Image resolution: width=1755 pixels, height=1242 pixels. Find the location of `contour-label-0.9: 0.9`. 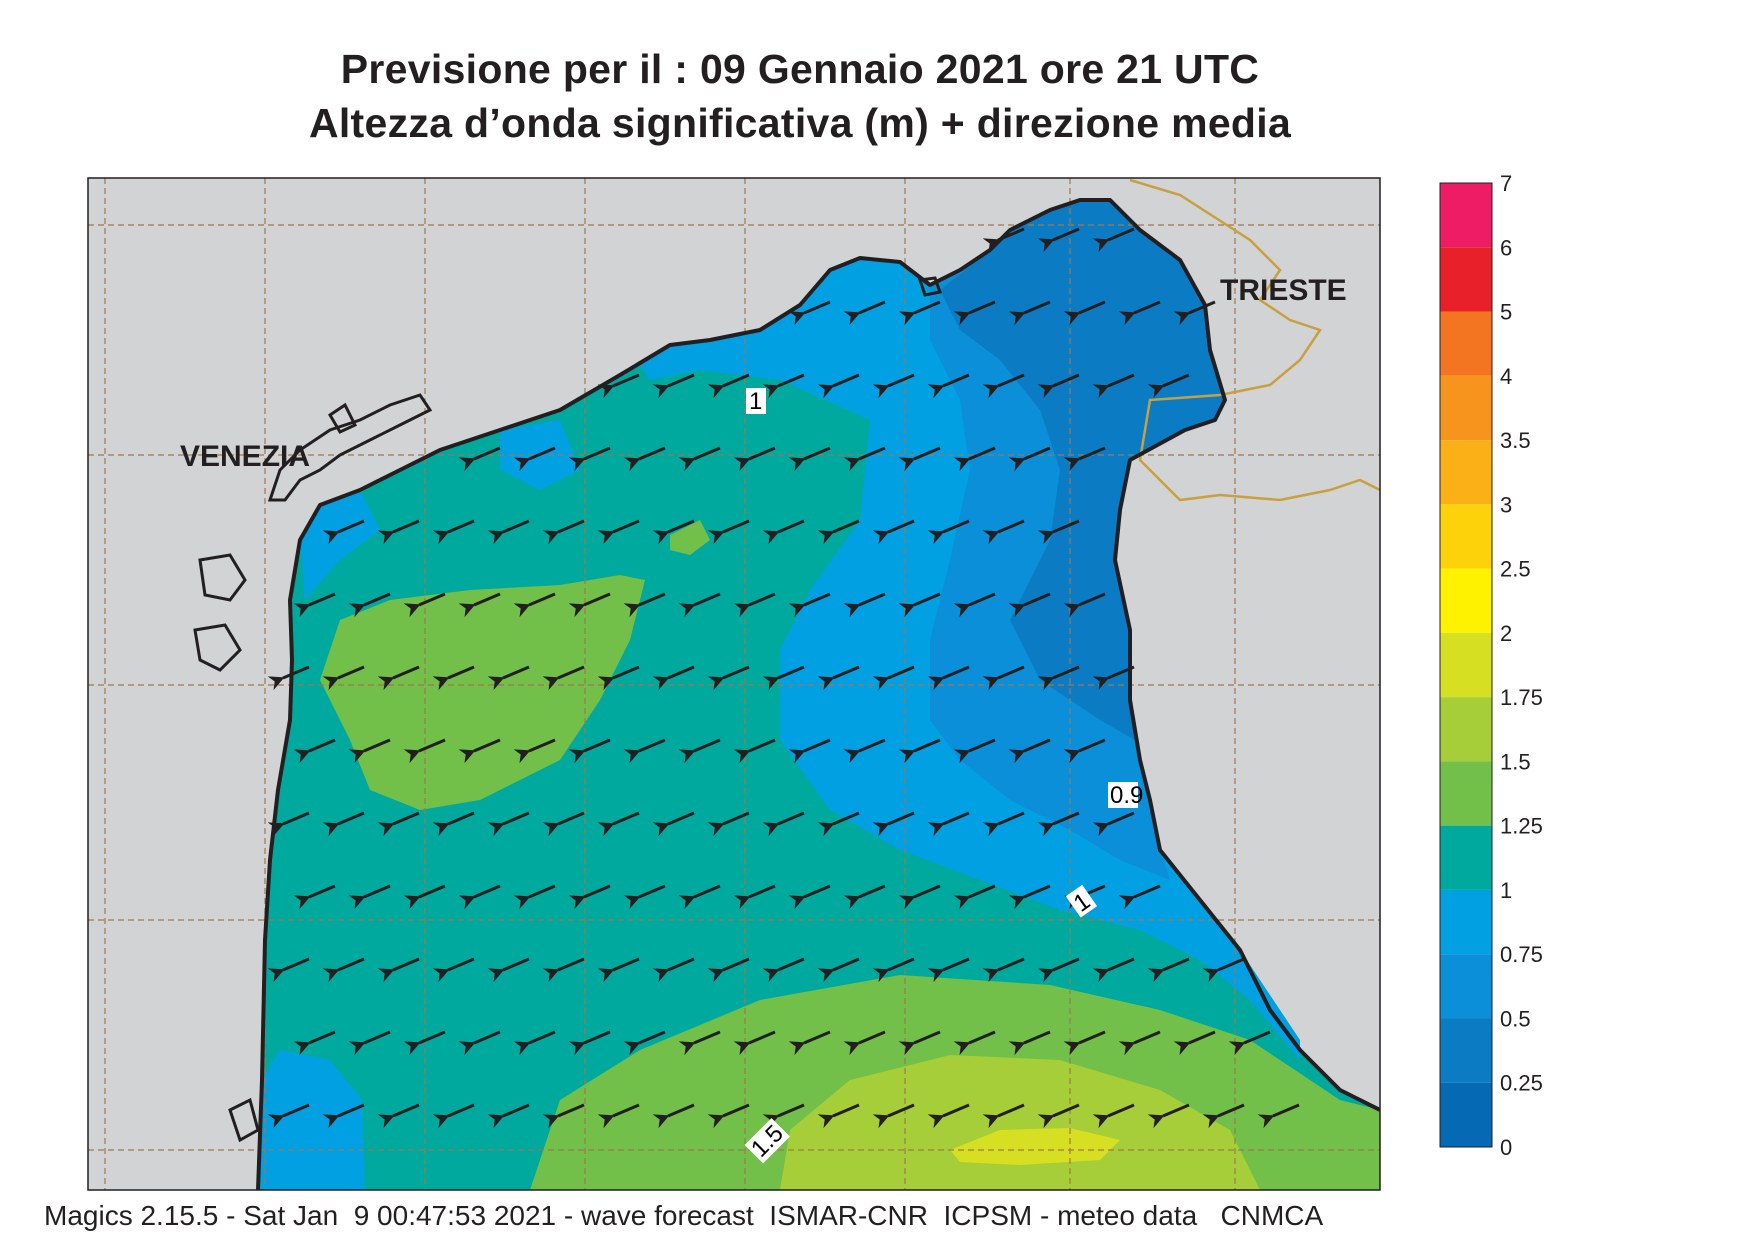

contour-label-0.9: 0.9 is located at coordinates (1125, 795).